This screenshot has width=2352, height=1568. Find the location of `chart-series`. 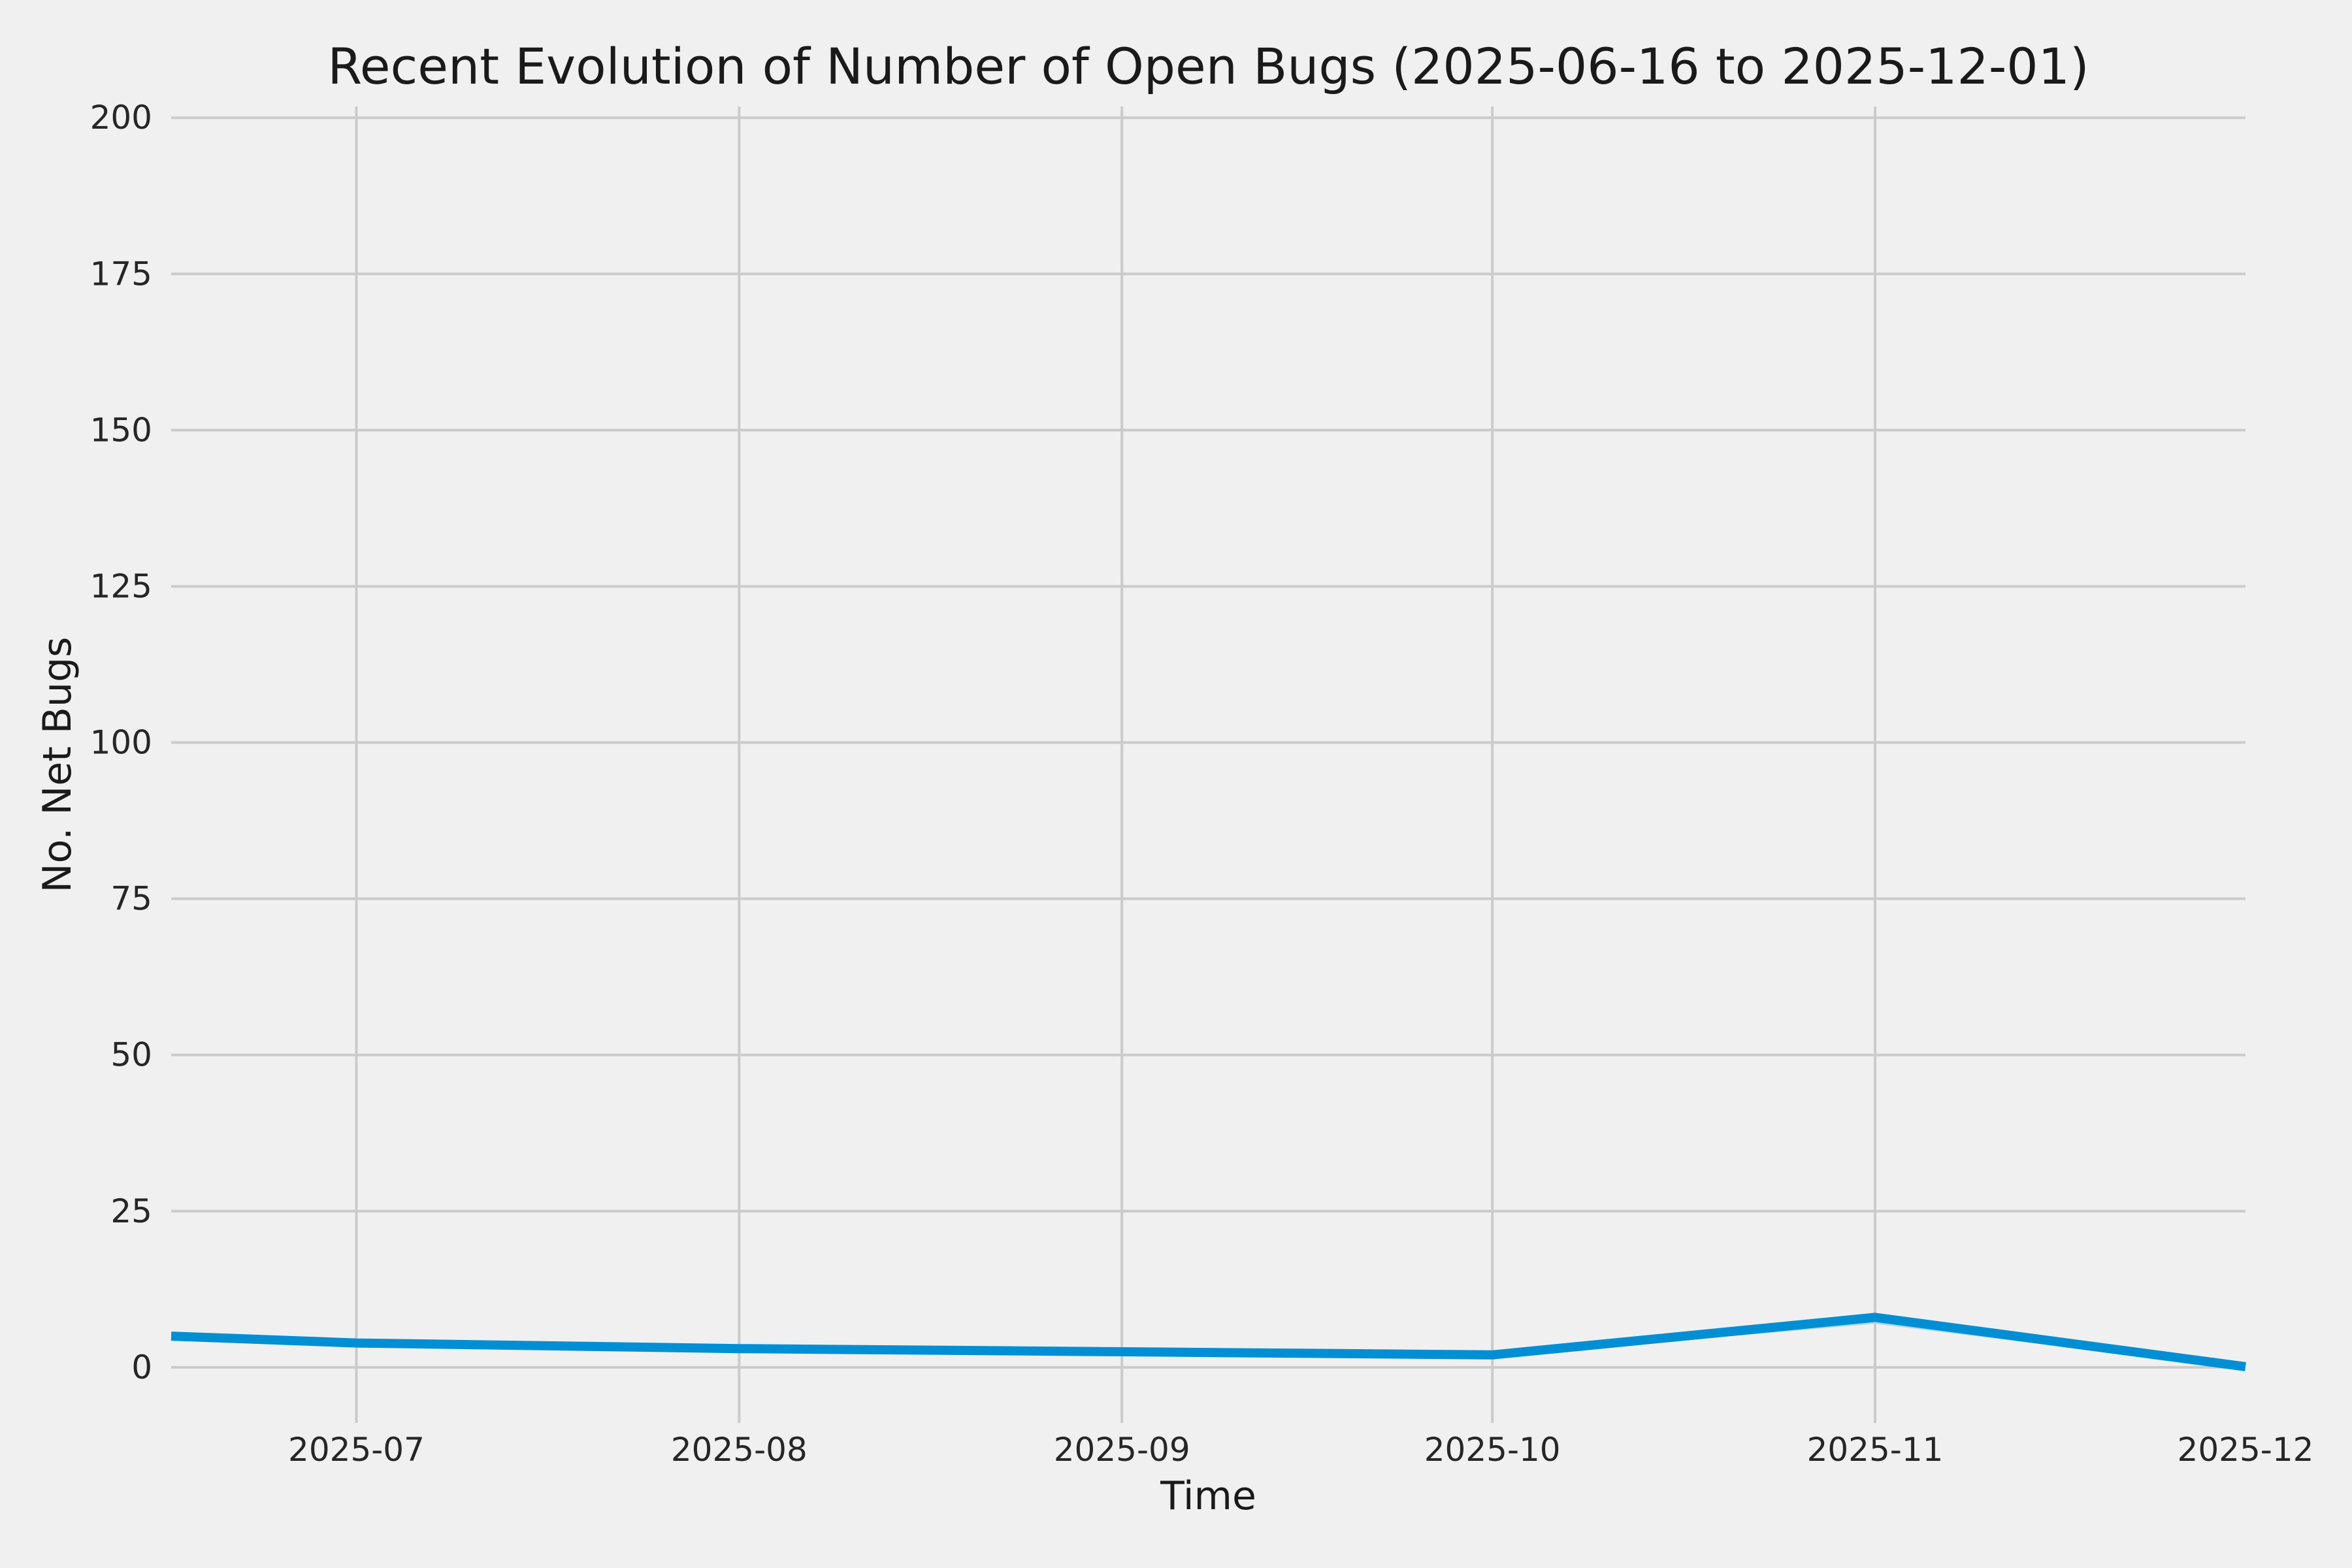

chart-series is located at coordinates (1208, 1342).